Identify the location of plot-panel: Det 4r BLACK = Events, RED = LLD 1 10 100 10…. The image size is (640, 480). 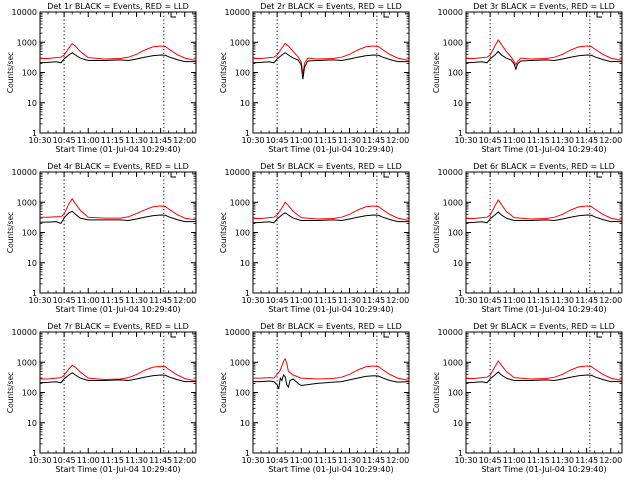
(101, 238).